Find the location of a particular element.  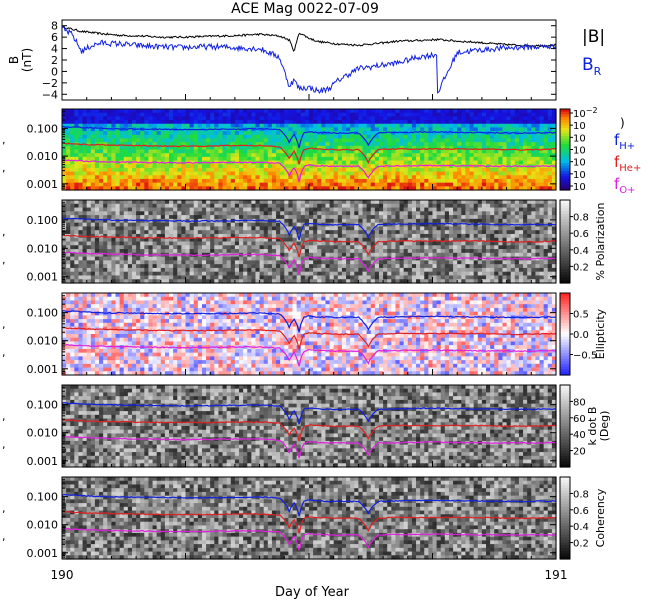

colorbar-step is located at coordinates (565, 175).